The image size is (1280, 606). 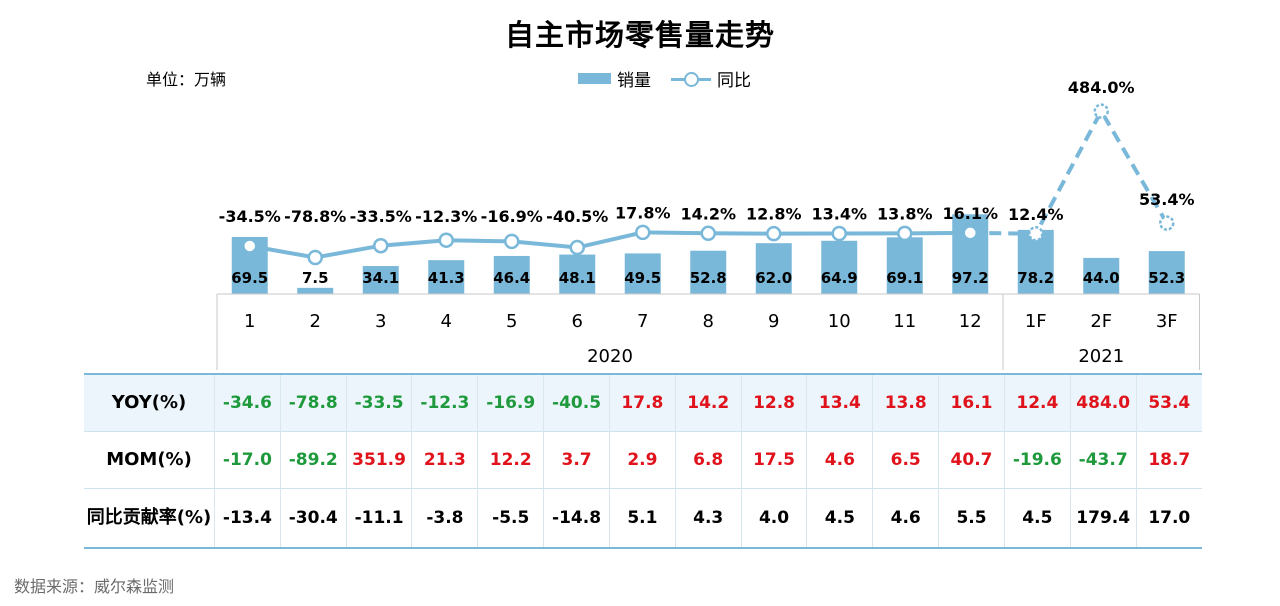 I want to click on bar-label-1: 69.5, so click(x=249, y=278).